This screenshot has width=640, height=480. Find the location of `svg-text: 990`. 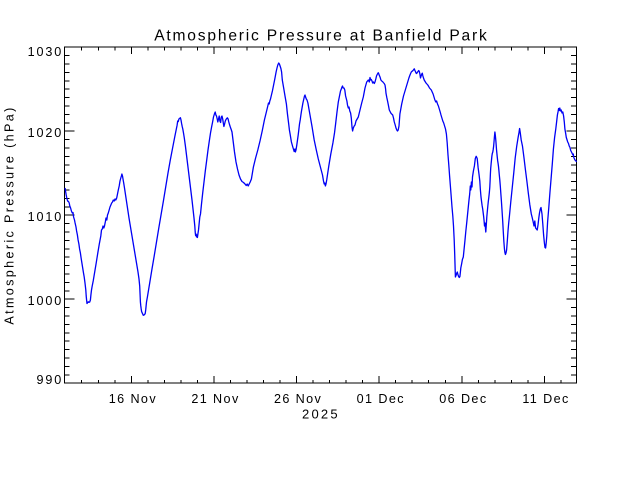

svg-text: 990 is located at coordinates (49, 380).